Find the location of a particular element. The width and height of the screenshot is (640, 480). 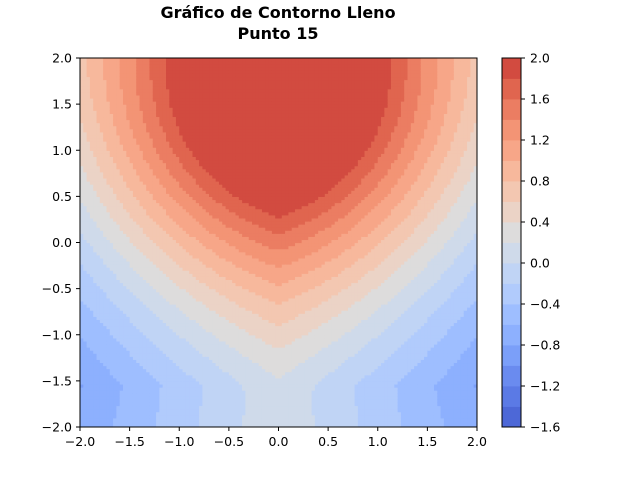

chart-title-line-2: Punto 15 is located at coordinates (278, 33).